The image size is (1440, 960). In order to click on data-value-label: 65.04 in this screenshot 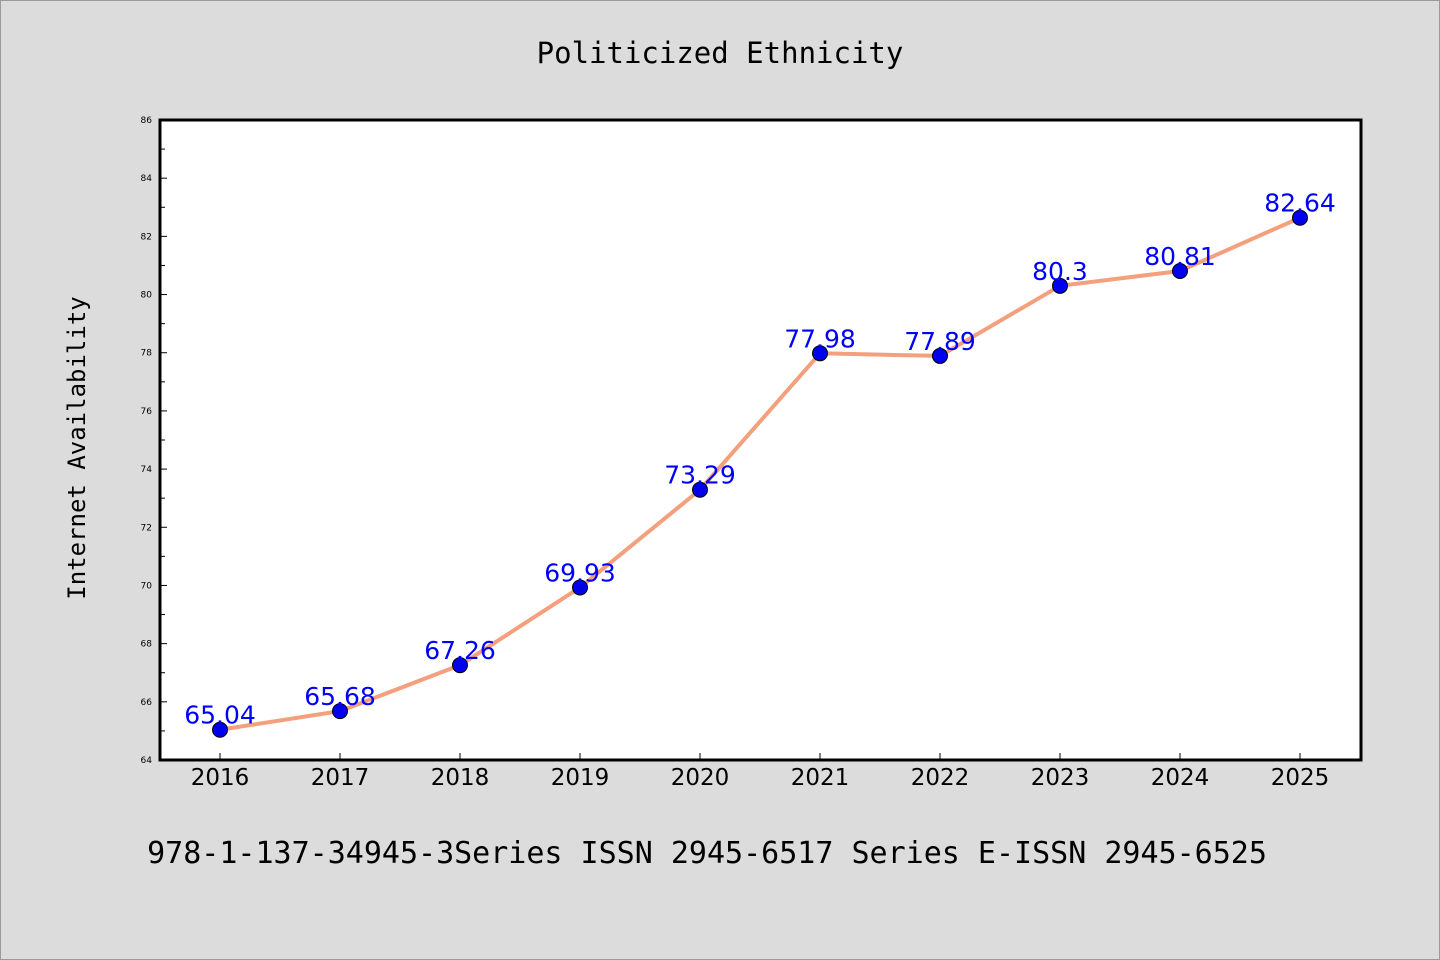, I will do `click(220, 715)`.